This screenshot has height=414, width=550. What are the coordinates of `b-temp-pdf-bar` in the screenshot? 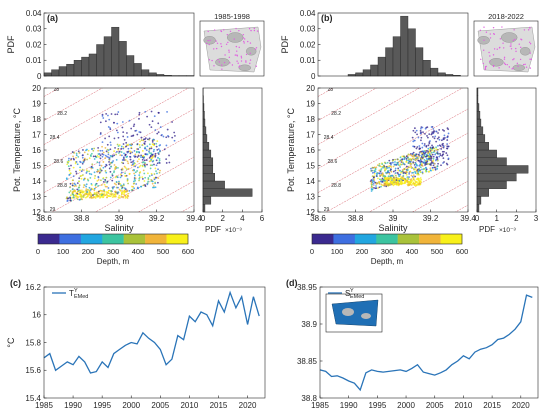 It's located at (481, 138).